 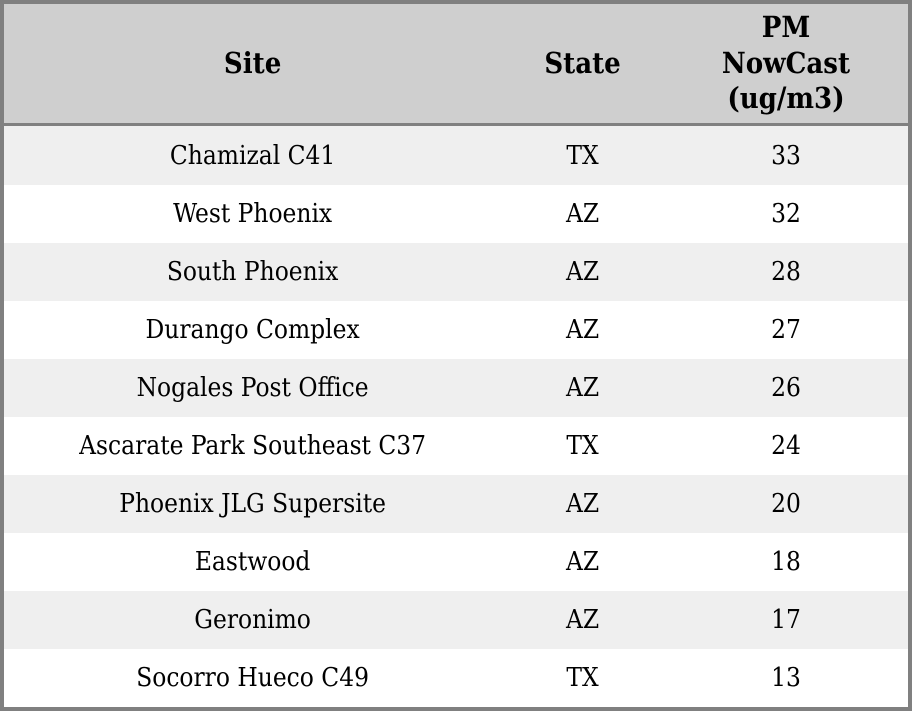 I want to click on site-cell: Ascarate Park Southeast C37, so click(x=253, y=446).